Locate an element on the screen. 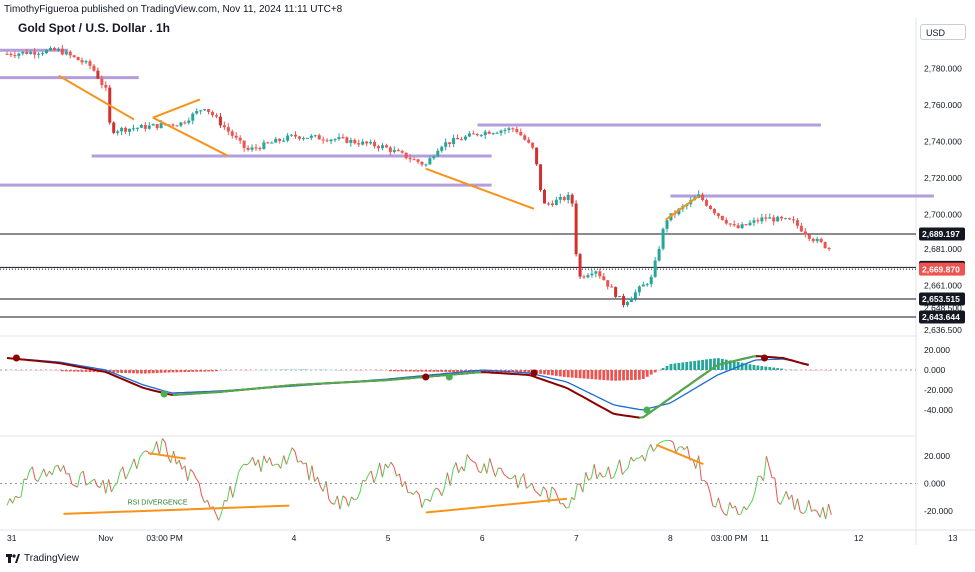 This screenshot has height=572, width=975. brand-name: TradingView is located at coordinates (52, 558).